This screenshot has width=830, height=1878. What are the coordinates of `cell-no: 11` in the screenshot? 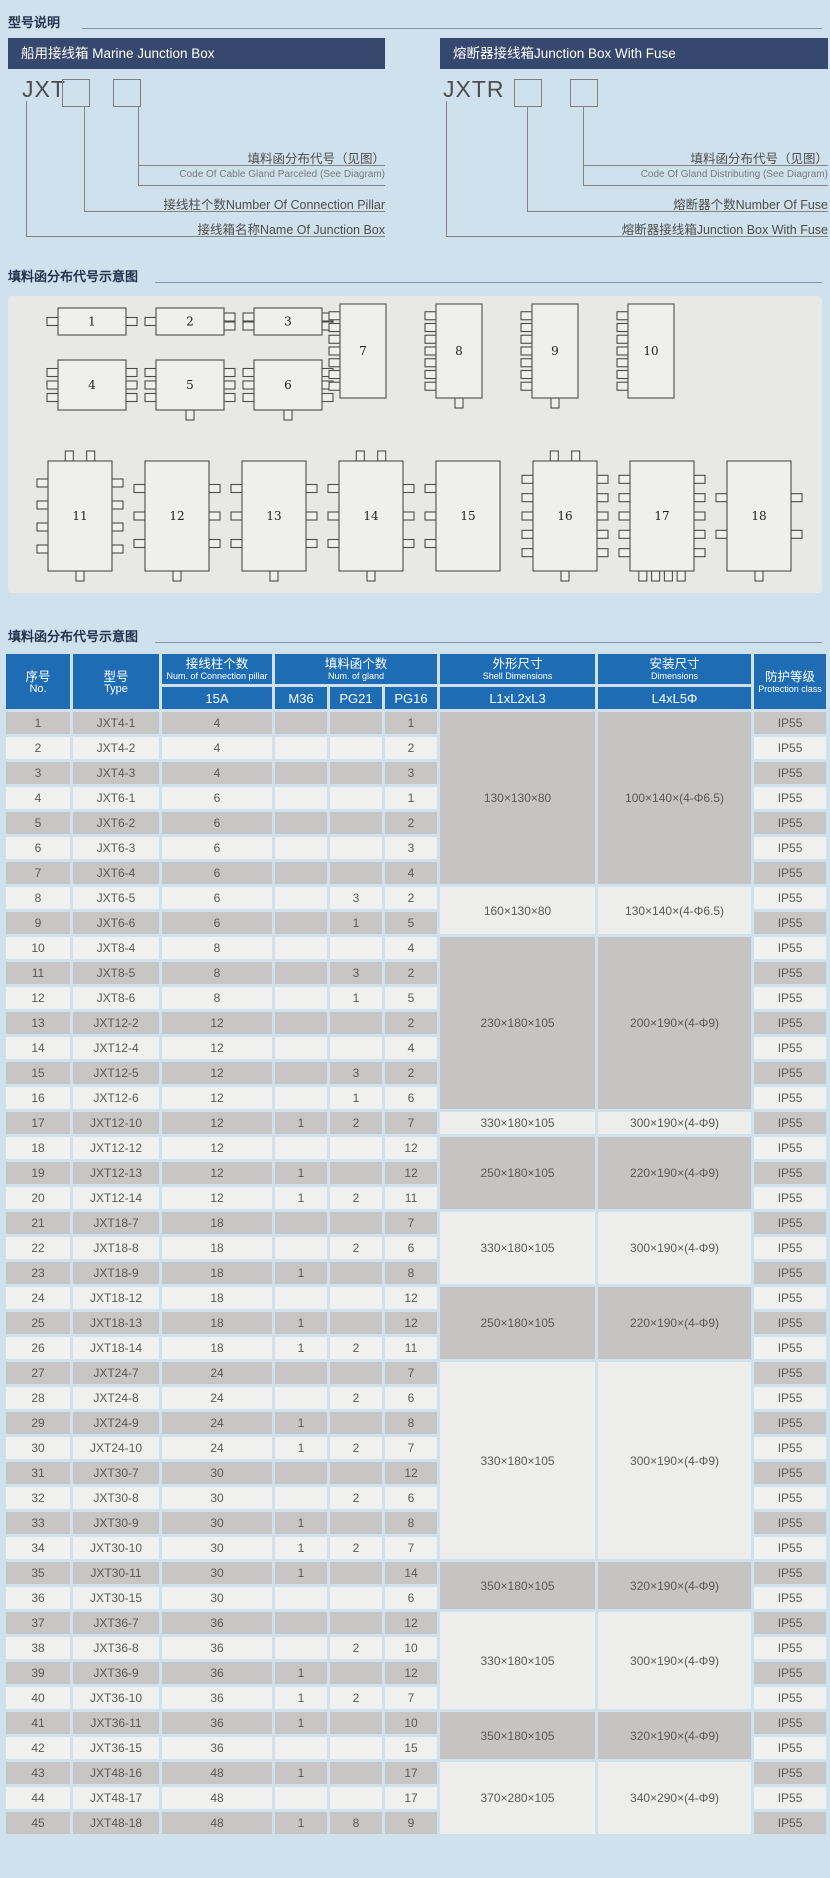 It's located at (38, 973).